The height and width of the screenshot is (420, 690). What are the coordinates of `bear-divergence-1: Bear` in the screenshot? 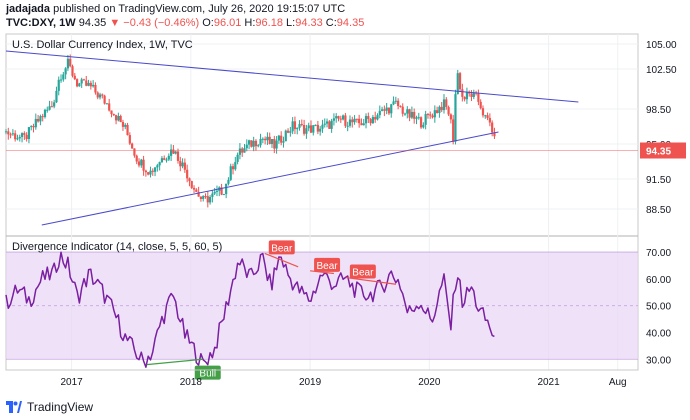 It's located at (325, 266).